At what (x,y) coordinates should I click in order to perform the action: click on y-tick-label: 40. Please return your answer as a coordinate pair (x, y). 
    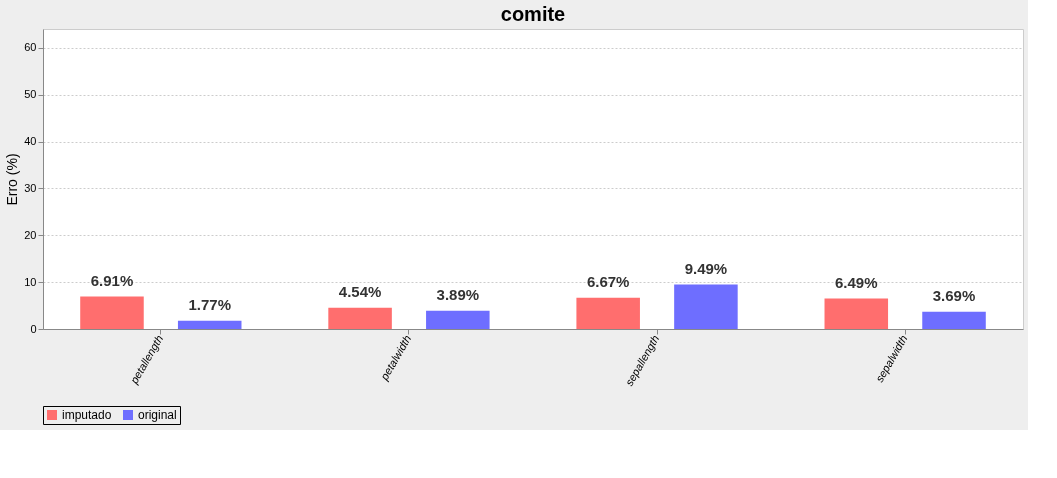
    Looking at the image, I should click on (30, 141).